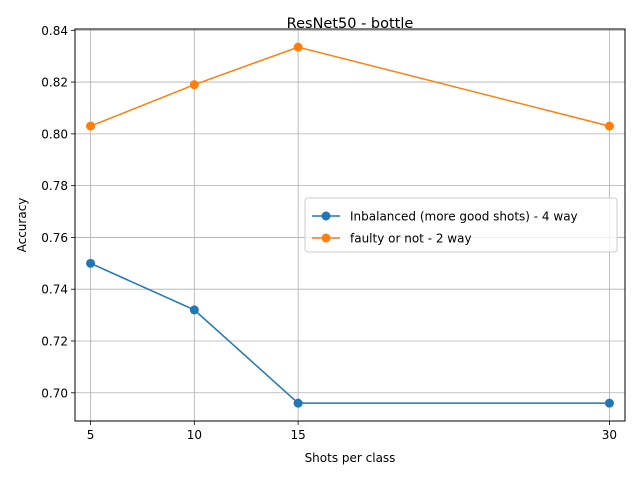 The height and width of the screenshot is (480, 640). What do you see at coordinates (22, 225) in the screenshot?
I see `y-axis-label: Accuracy` at bounding box center [22, 225].